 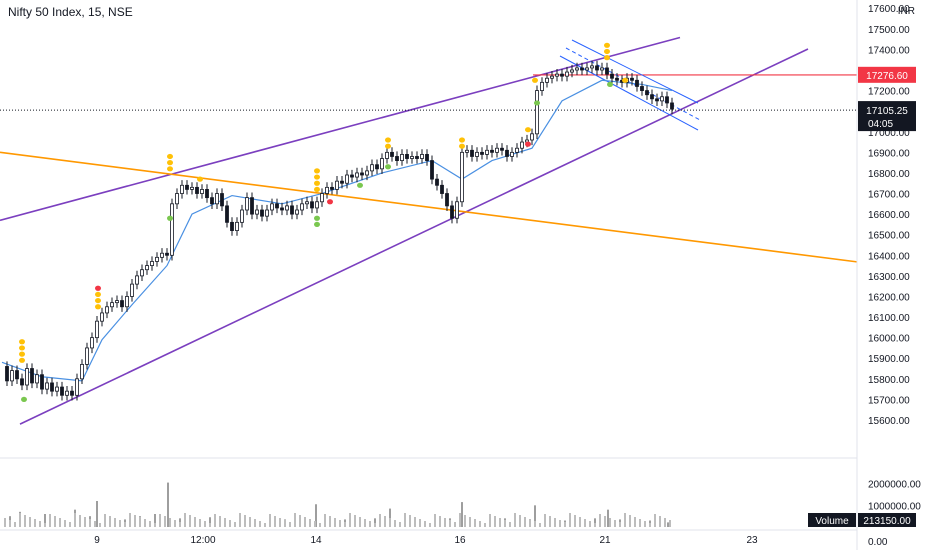 What do you see at coordinates (889, 174) in the screenshot?
I see `price-tick-label: 16800.00` at bounding box center [889, 174].